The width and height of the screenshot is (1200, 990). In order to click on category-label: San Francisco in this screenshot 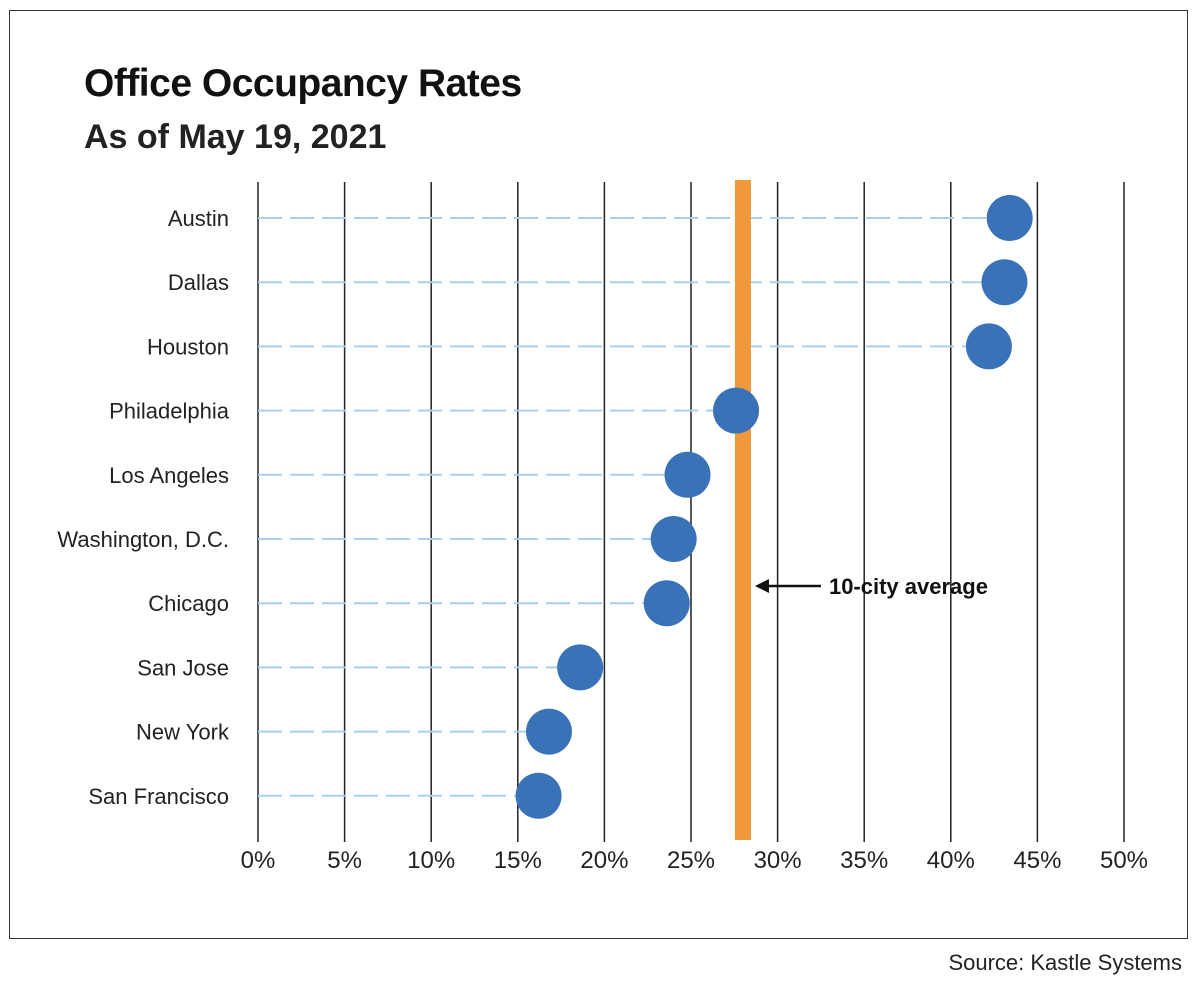, I will do `click(158, 796)`.